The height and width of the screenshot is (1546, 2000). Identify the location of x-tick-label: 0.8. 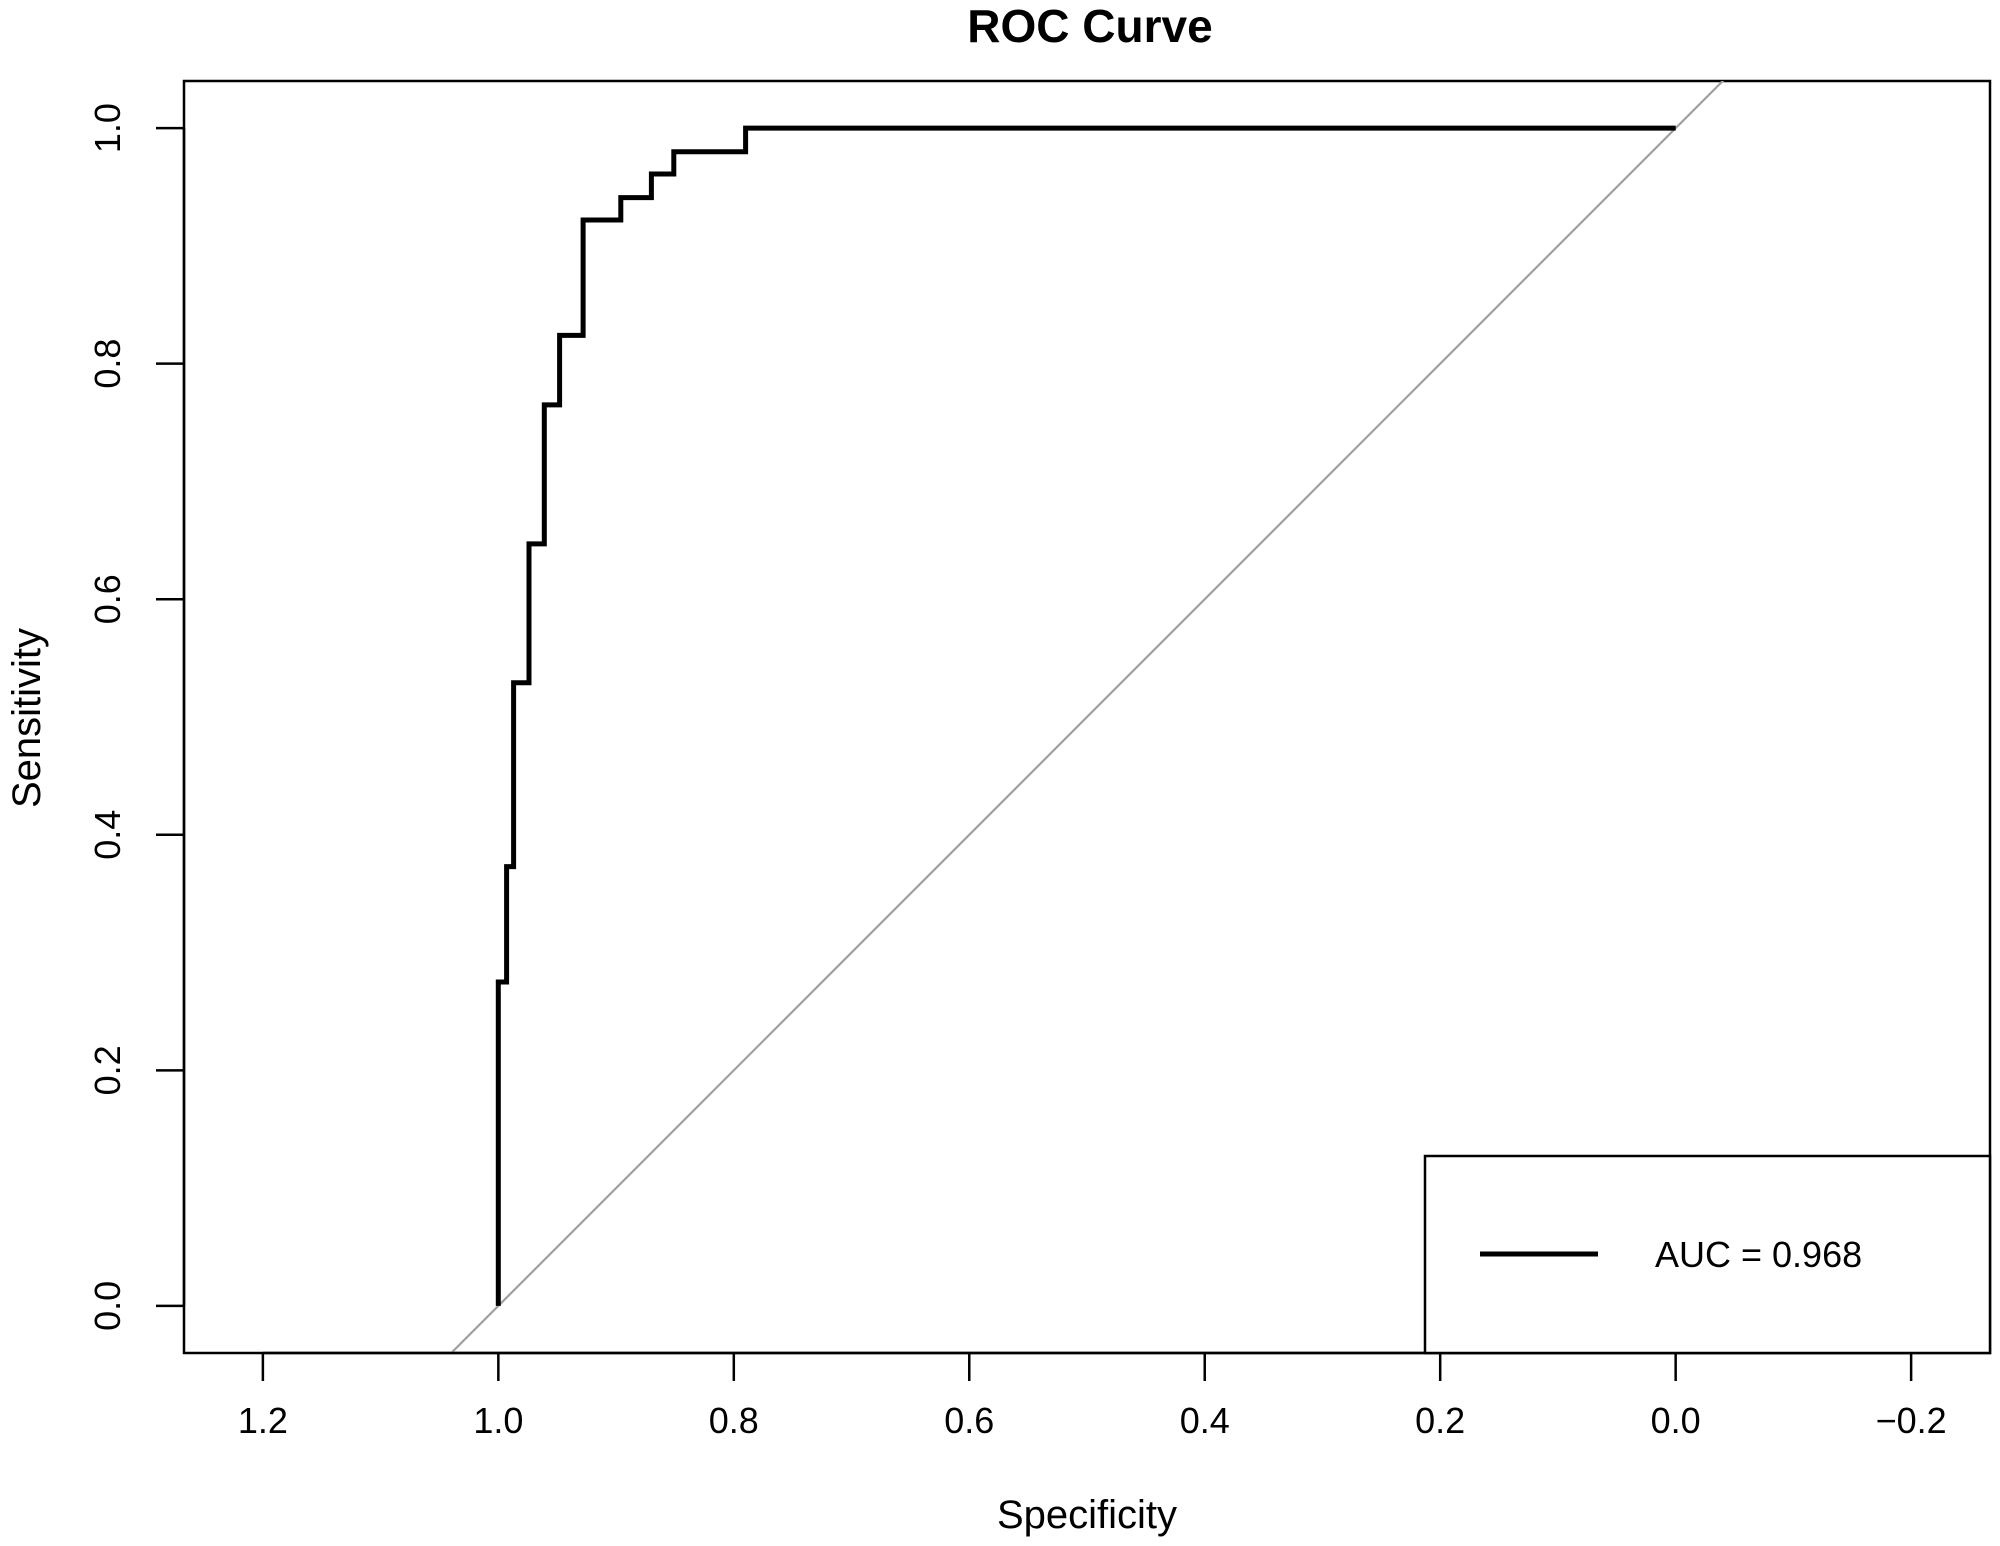
(734, 1420).